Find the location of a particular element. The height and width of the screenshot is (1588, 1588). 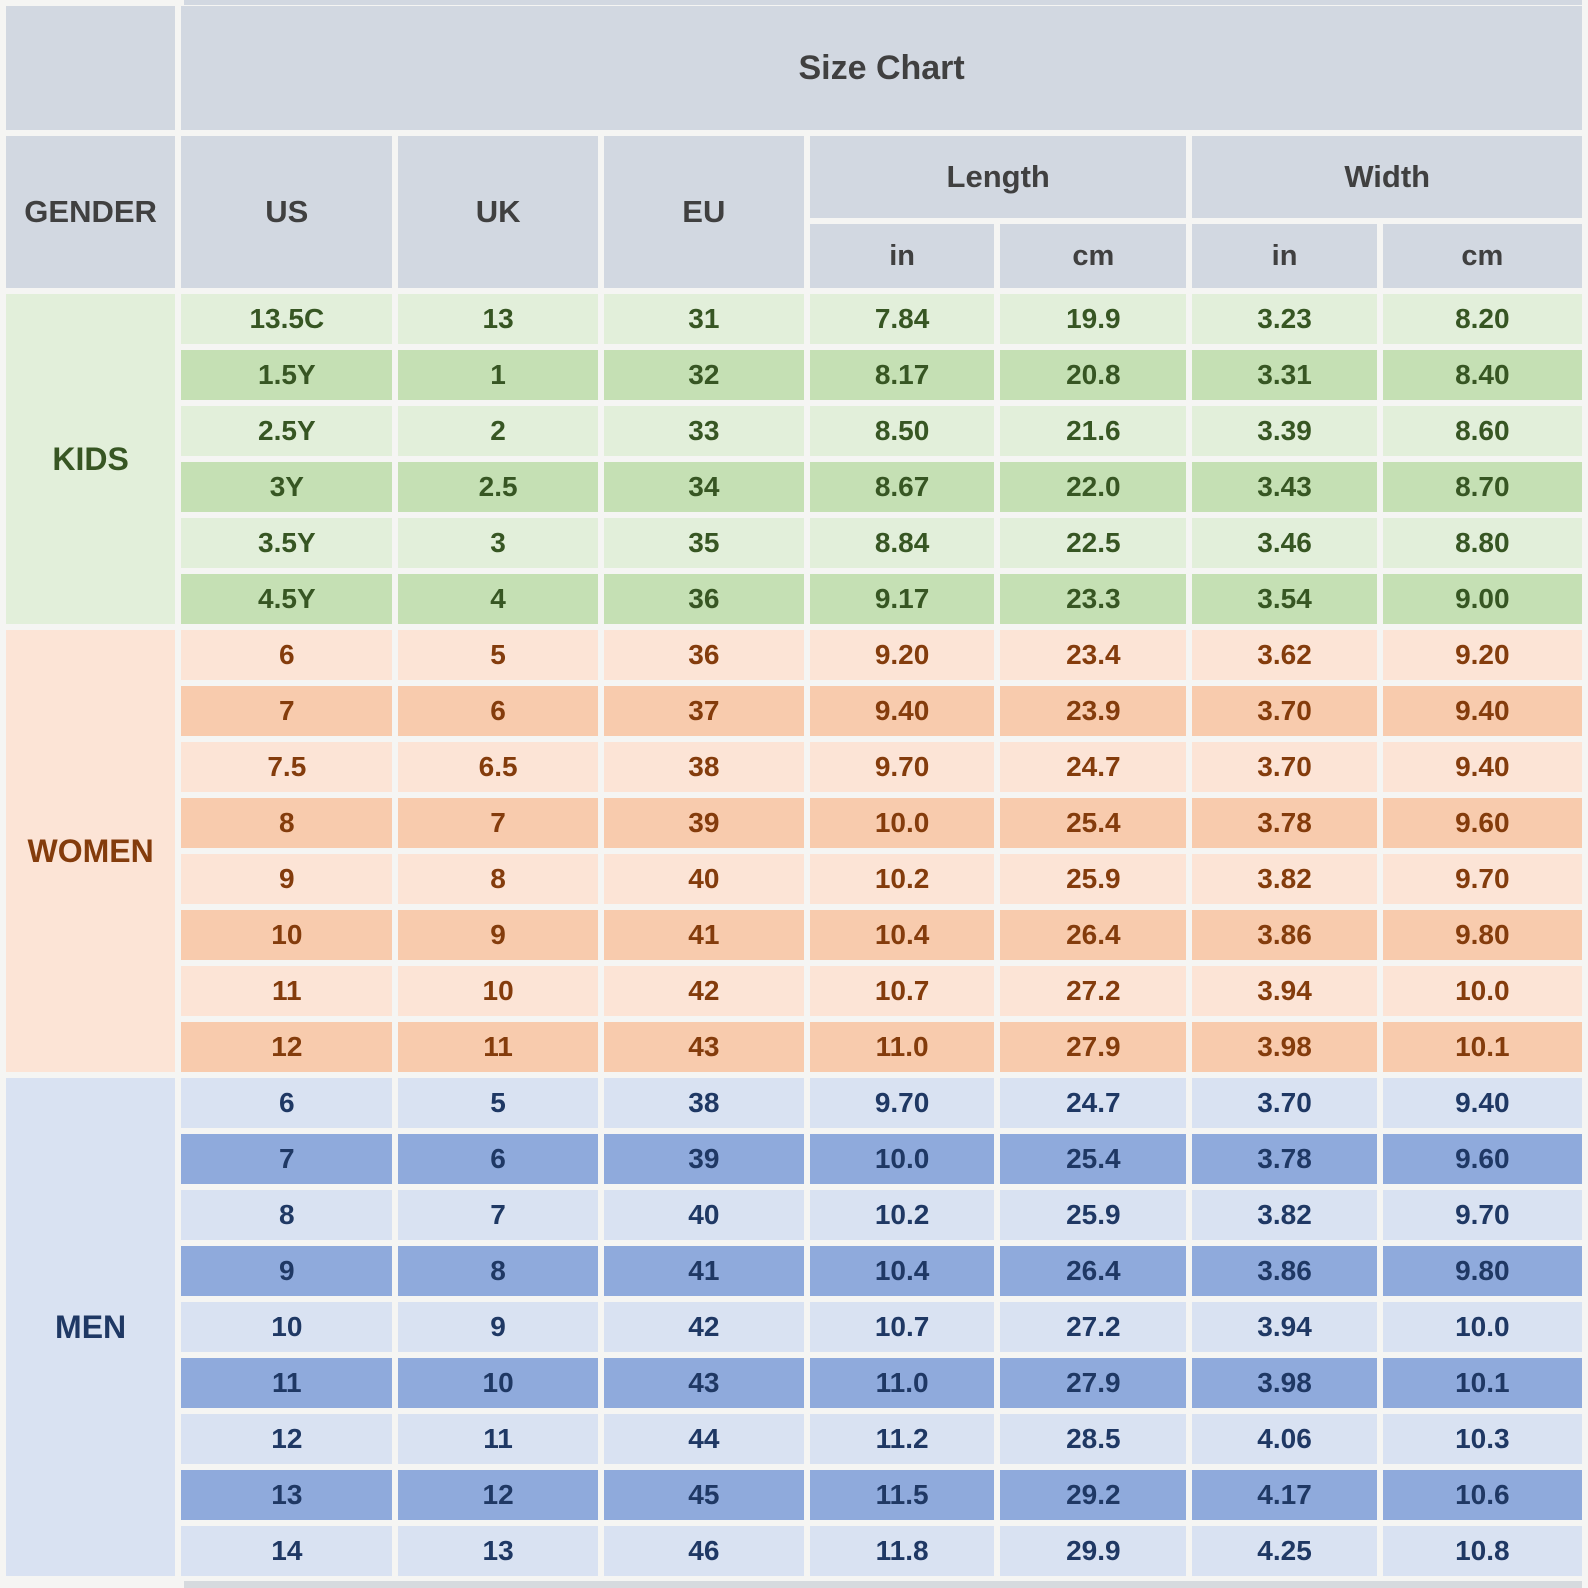

cell-us: 13 is located at coordinates (287, 1495).